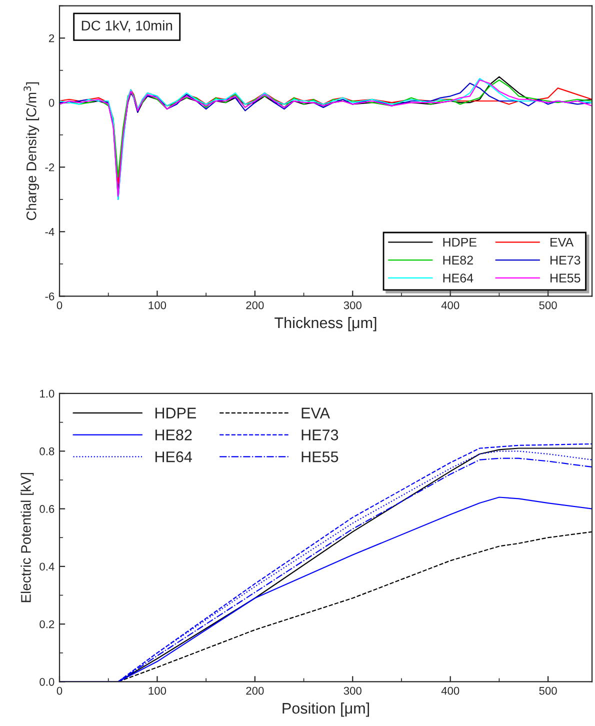 Image resolution: width=595 pixels, height=726 pixels. Describe the element at coordinates (49, 167) in the screenshot. I see `y-tick-label: -2` at that location.